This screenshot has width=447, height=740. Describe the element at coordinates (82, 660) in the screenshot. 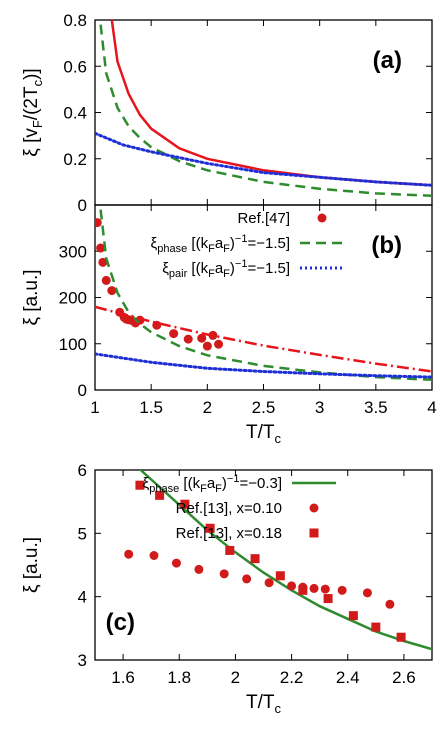

I see `y-tick-label: 3` at that location.